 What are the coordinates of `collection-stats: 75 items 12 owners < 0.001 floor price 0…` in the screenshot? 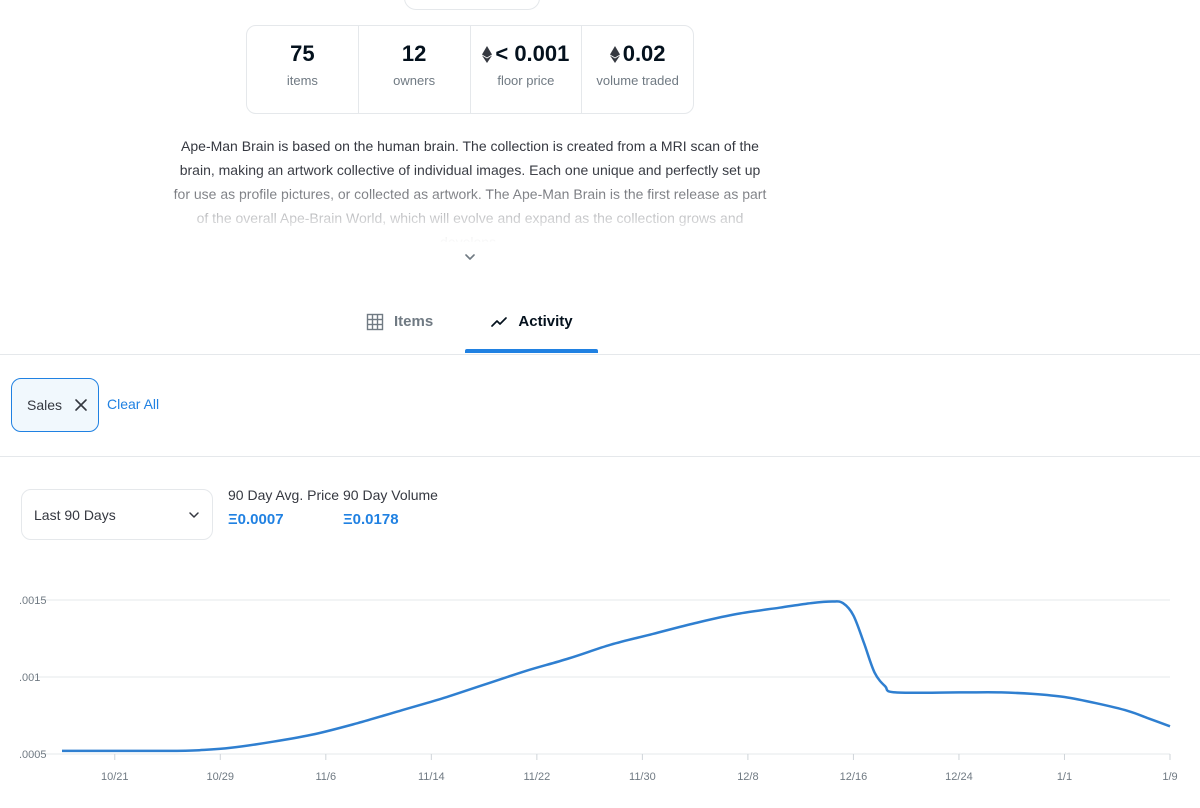 It's located at (470, 69).